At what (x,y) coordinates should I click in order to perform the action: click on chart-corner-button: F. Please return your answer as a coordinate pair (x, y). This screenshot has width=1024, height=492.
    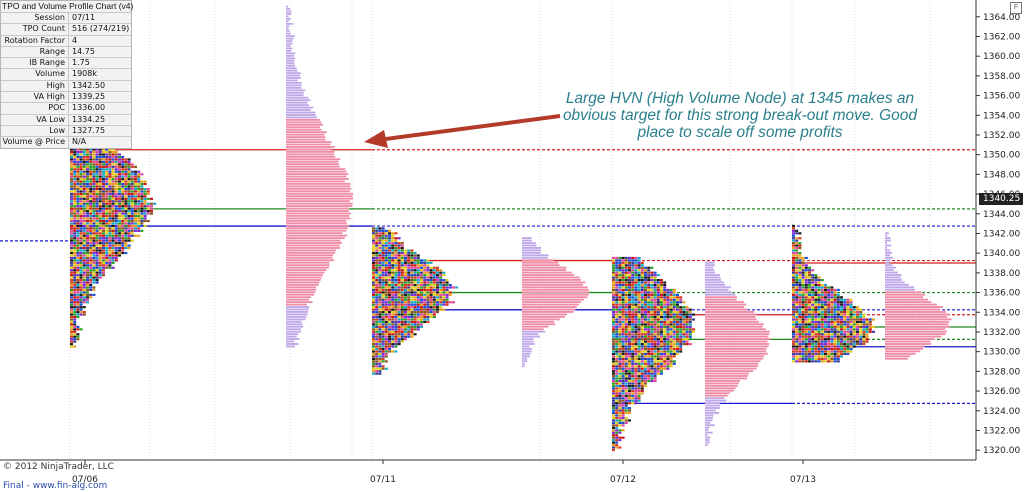
    Looking at the image, I should click on (1016, 8).